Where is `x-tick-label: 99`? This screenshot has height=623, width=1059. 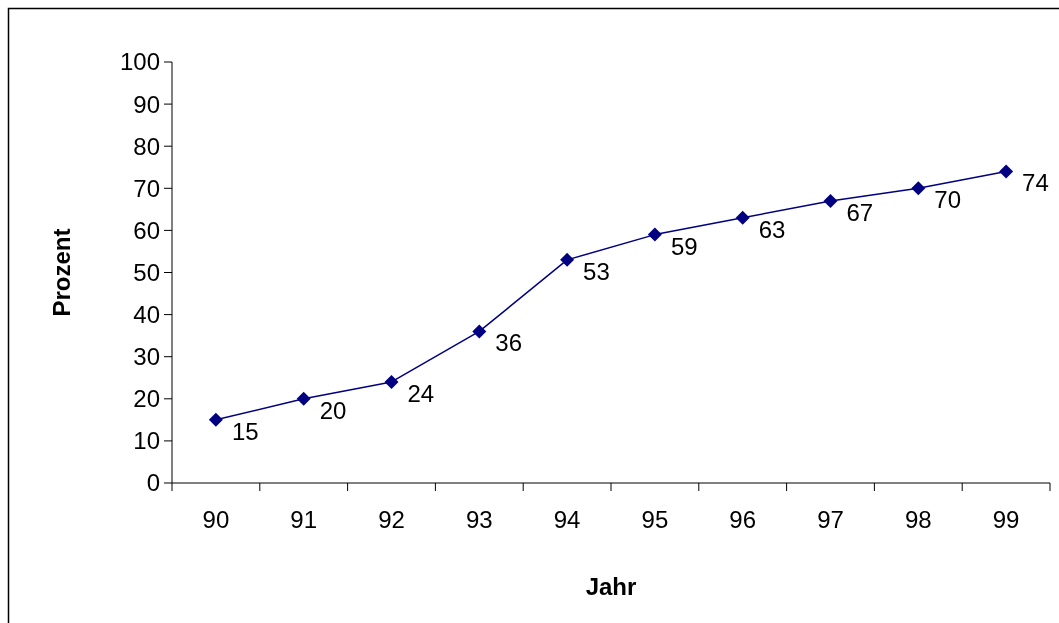
x-tick-label: 99 is located at coordinates (1006, 519).